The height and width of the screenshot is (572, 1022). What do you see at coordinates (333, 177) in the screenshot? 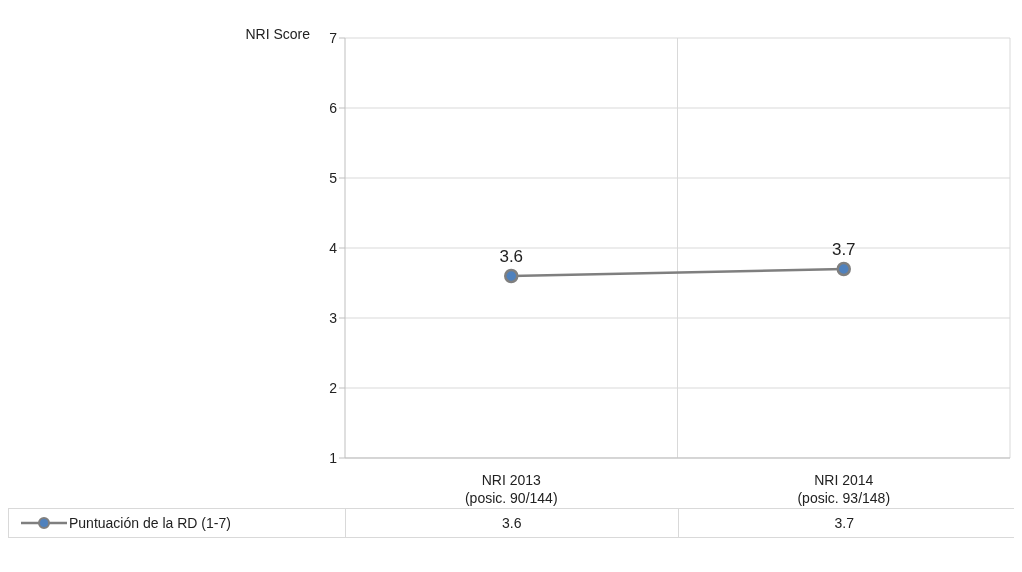
I see `y-tick-label: 5` at bounding box center [333, 177].